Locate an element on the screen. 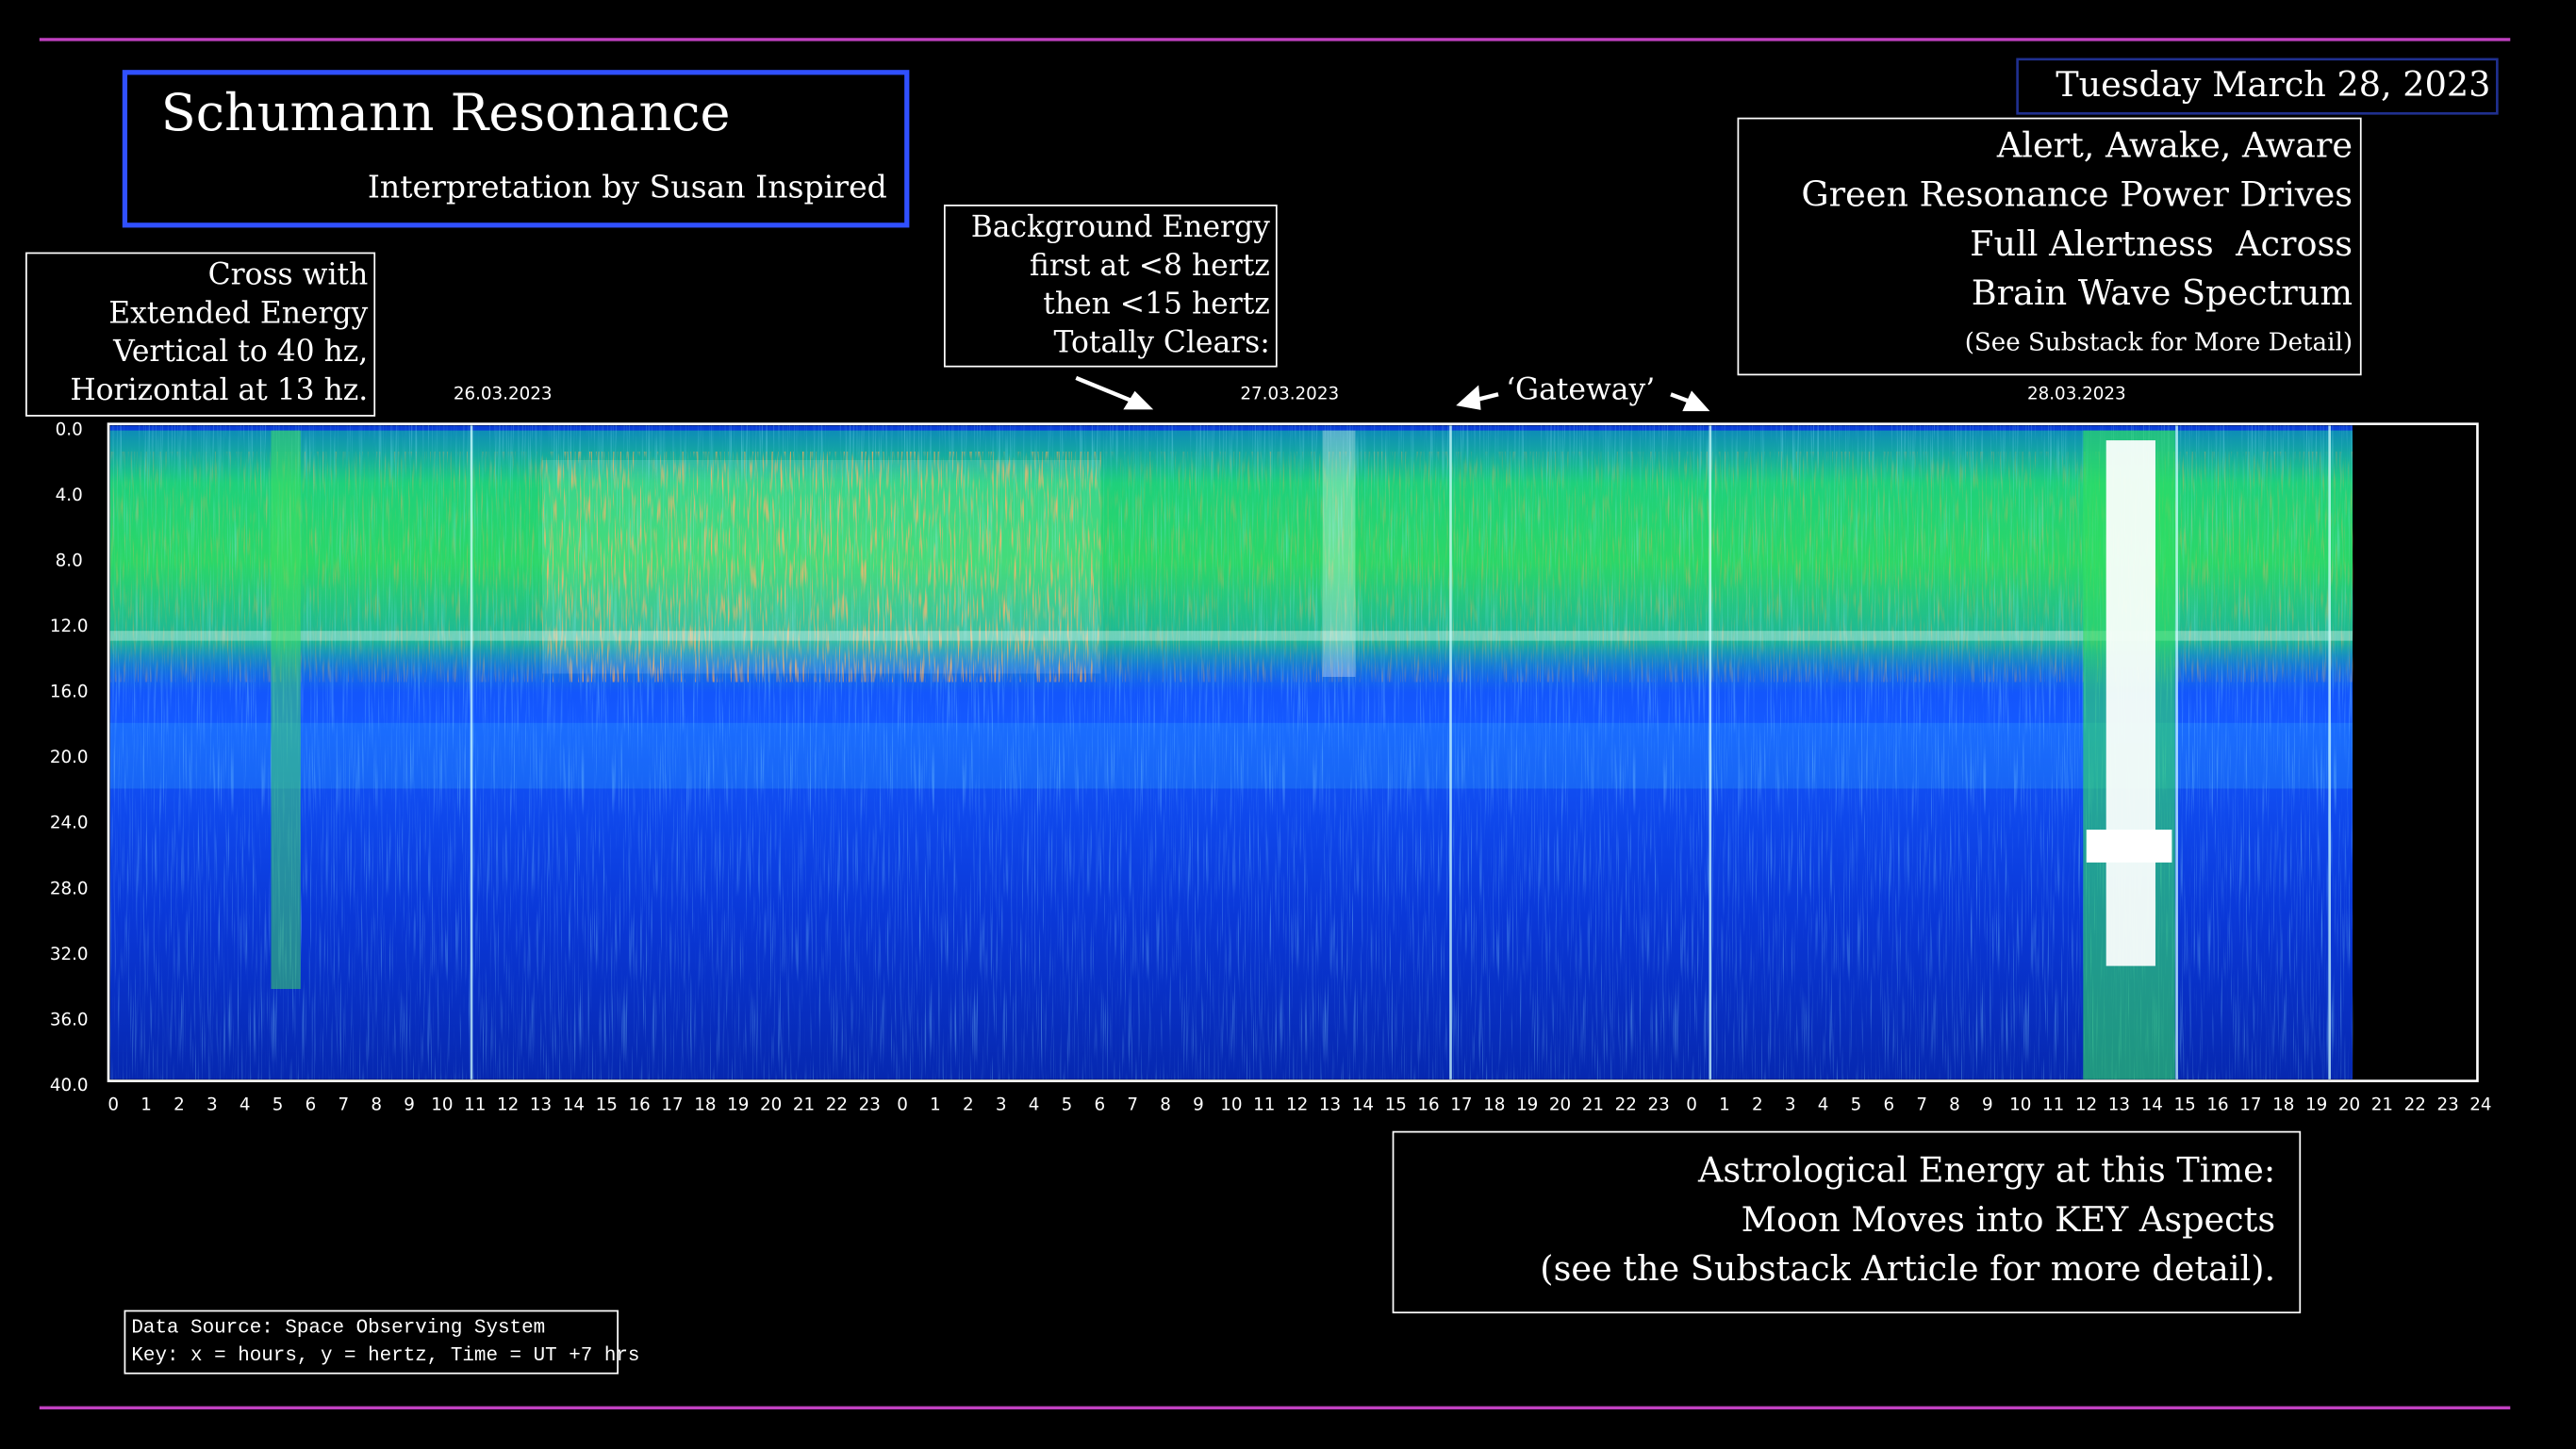  y-tick-label: 8.0 is located at coordinates (69, 561).